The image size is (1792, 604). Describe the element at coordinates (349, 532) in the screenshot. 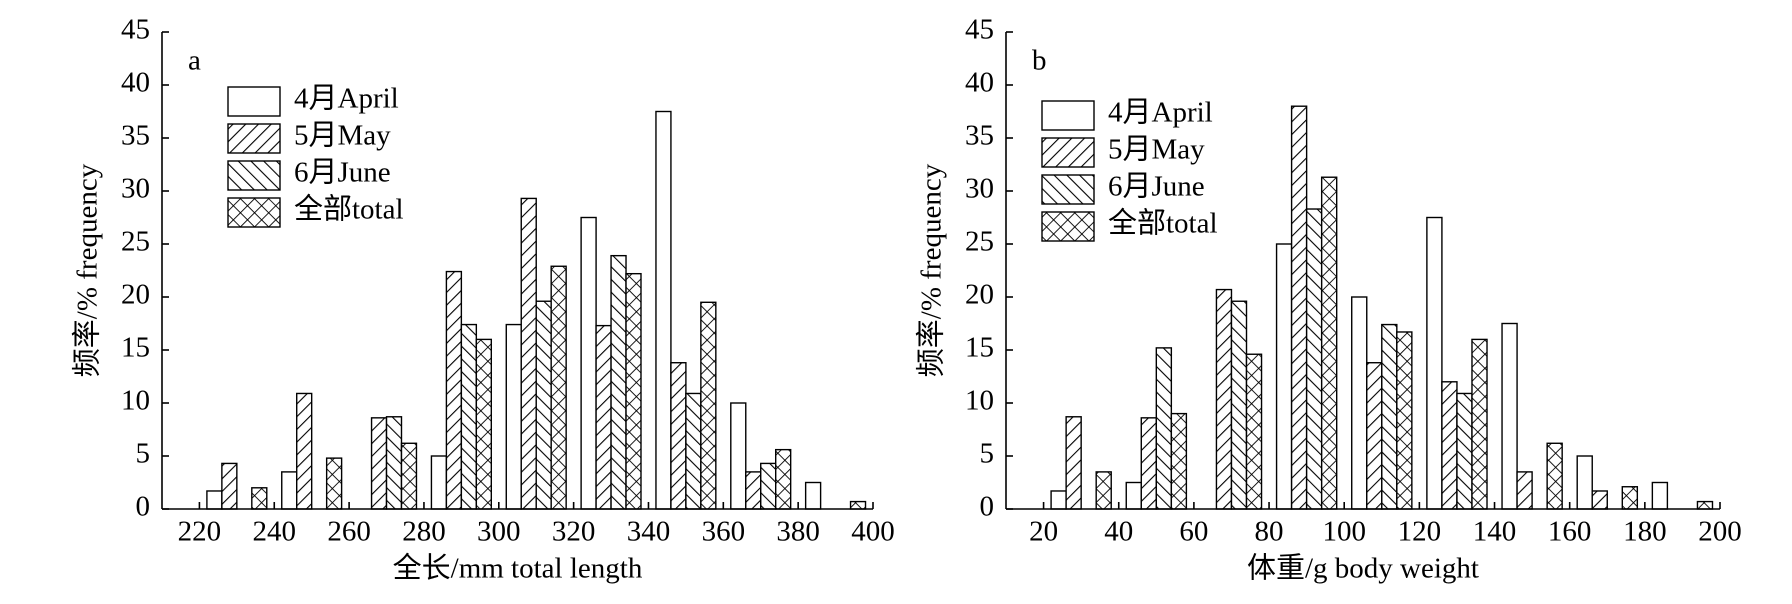

I see `x-tick-label: 260` at that location.